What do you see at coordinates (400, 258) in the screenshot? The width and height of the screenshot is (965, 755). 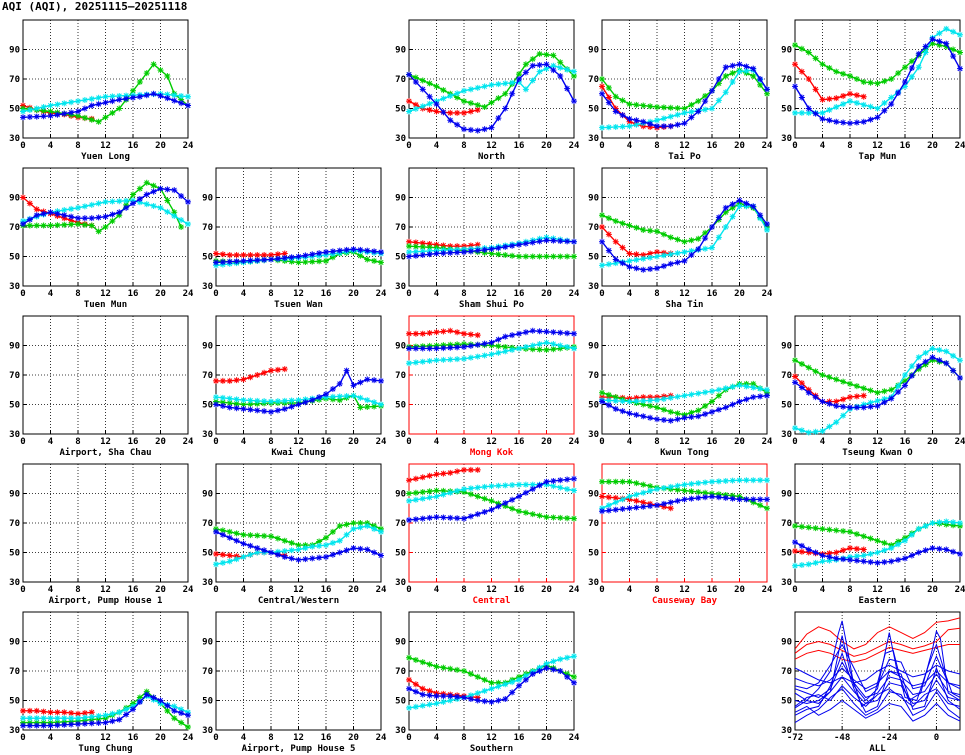 I see `y-tick-label: 50` at bounding box center [400, 258].